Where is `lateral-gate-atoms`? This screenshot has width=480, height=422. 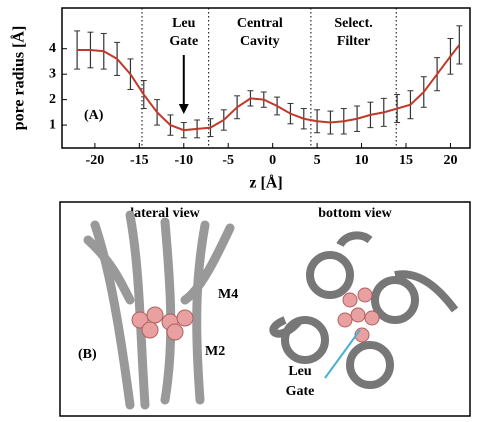
lateral-gate-atoms is located at coordinates (162, 323).